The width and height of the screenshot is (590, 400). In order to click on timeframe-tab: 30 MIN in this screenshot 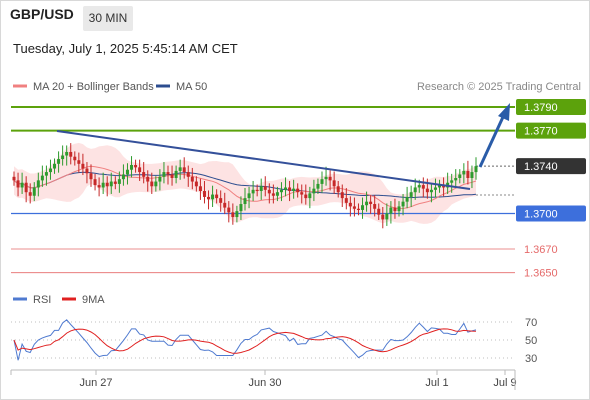, I will do `click(108, 18)`.